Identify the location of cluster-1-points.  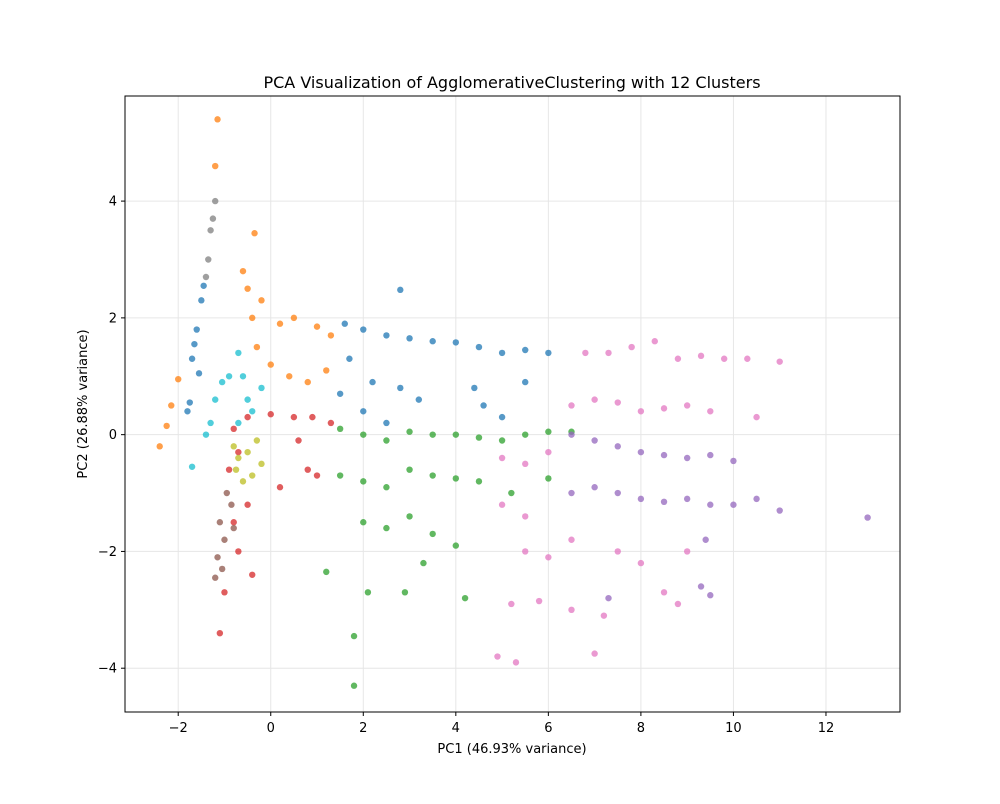
(245, 283).